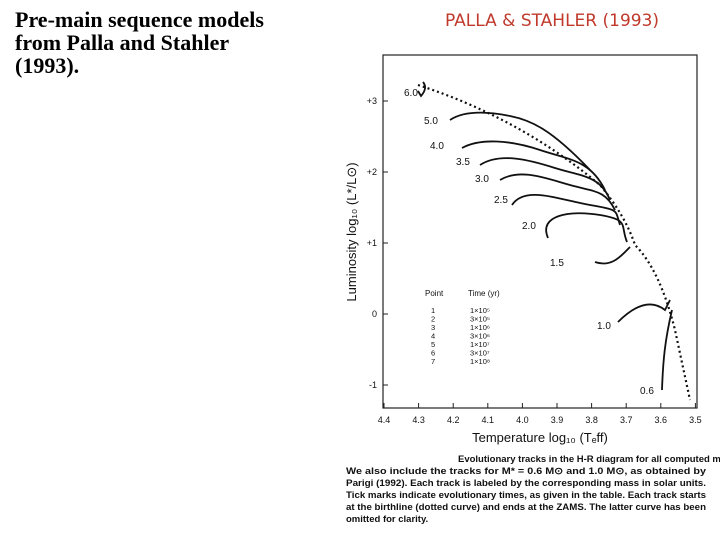  I want to click on y-tick-label: +1, so click(372, 243).